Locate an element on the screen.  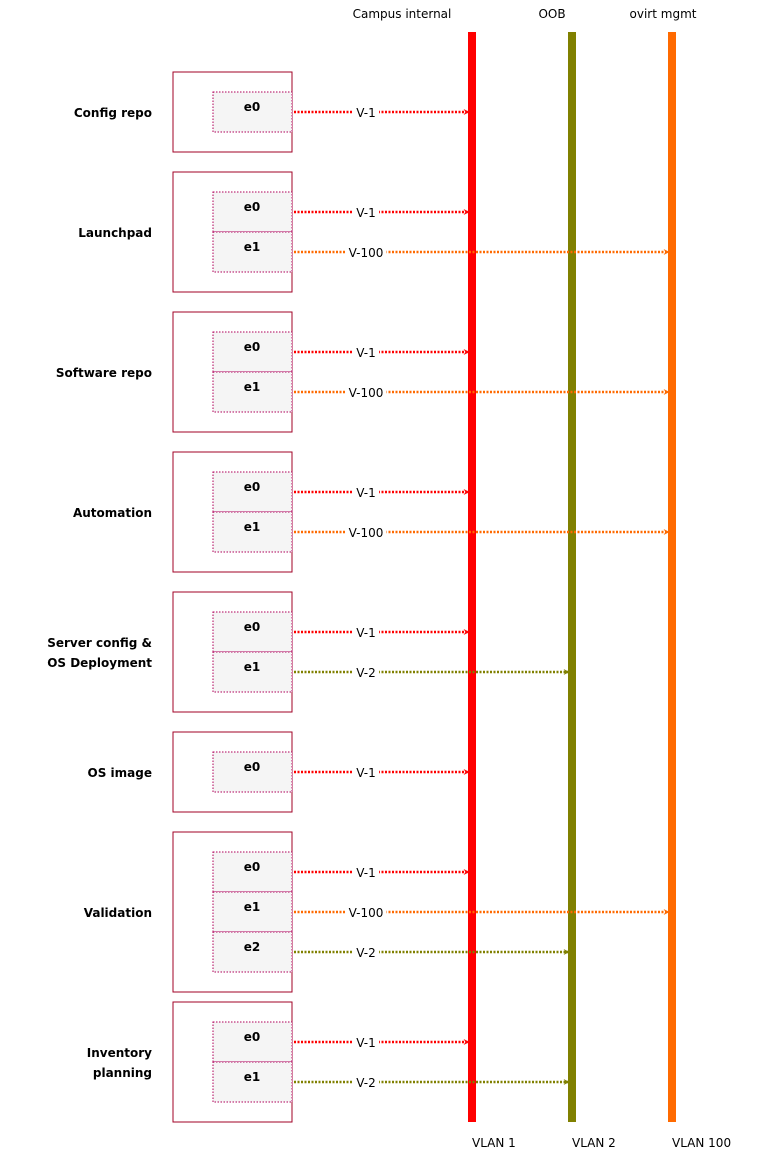
node-label: Automation is located at coordinates (112, 513).